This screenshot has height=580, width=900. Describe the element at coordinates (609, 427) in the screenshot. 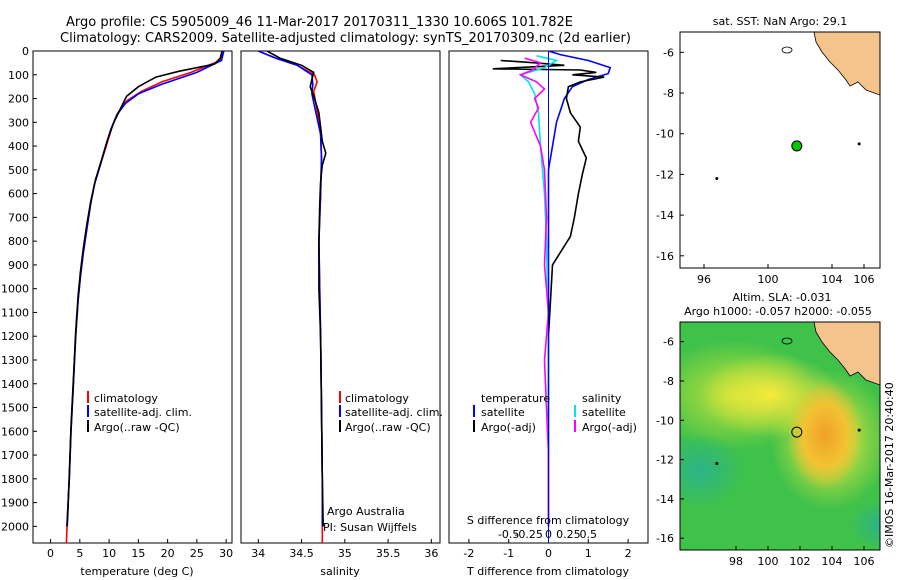

I see `legend-label-sal-argo: Argo(-adj)` at that location.